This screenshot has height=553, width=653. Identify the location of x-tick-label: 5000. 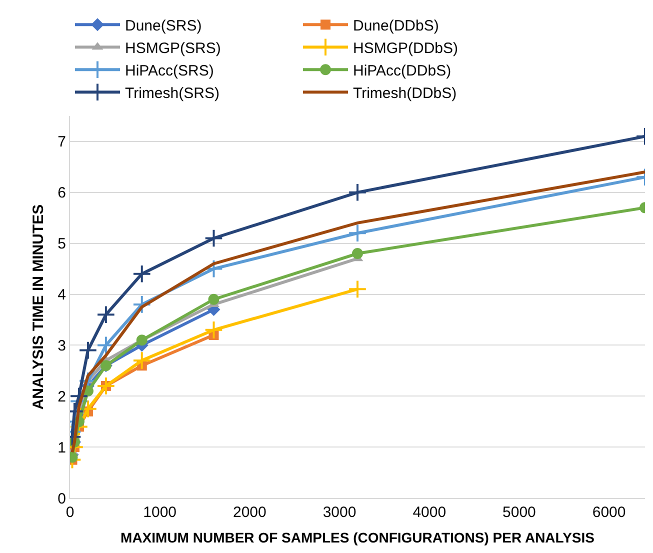
(519, 512).